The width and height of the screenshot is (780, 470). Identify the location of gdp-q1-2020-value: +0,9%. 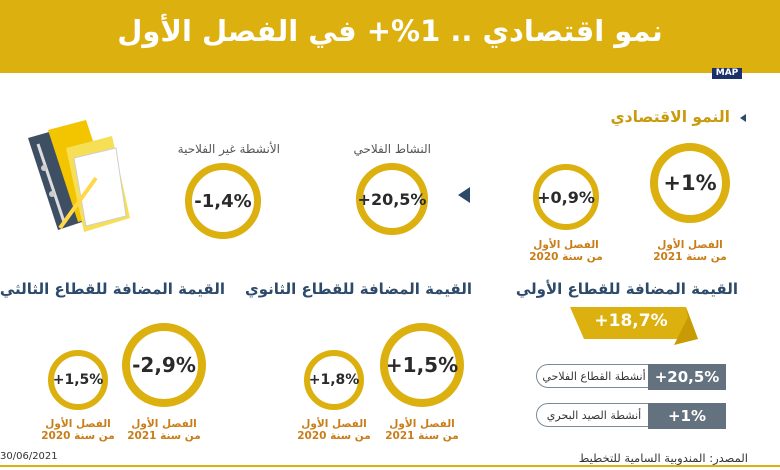
(566, 197).